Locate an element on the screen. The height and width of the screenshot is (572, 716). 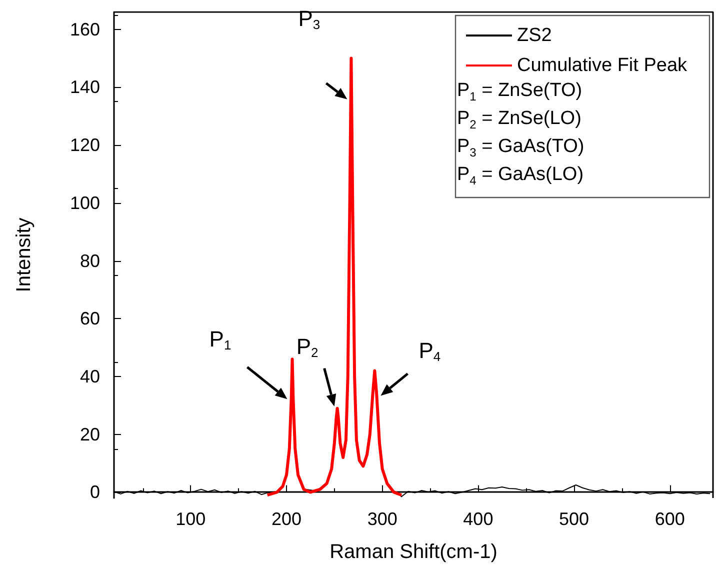
line-series is located at coordinates (335, 276).